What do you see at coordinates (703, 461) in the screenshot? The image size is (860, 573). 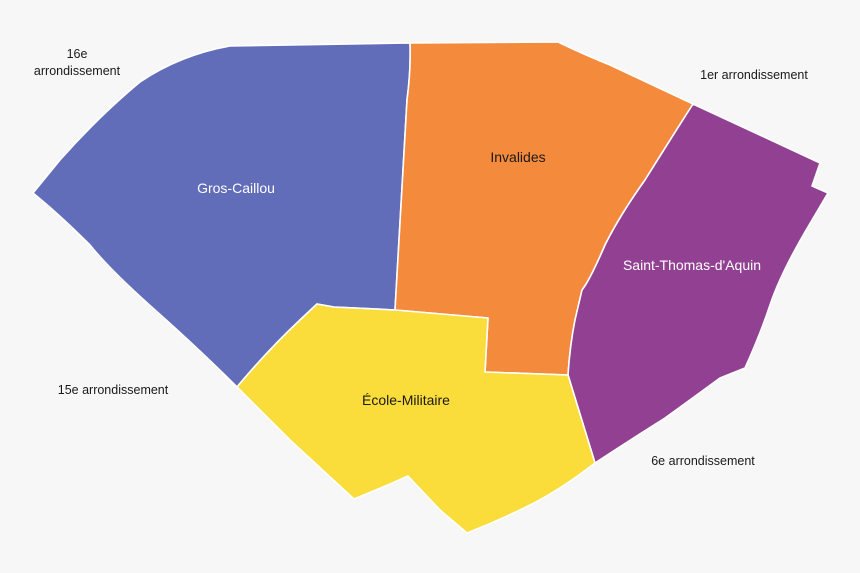 I see `label-6e-arrondissement: 6e arrondissement` at bounding box center [703, 461].